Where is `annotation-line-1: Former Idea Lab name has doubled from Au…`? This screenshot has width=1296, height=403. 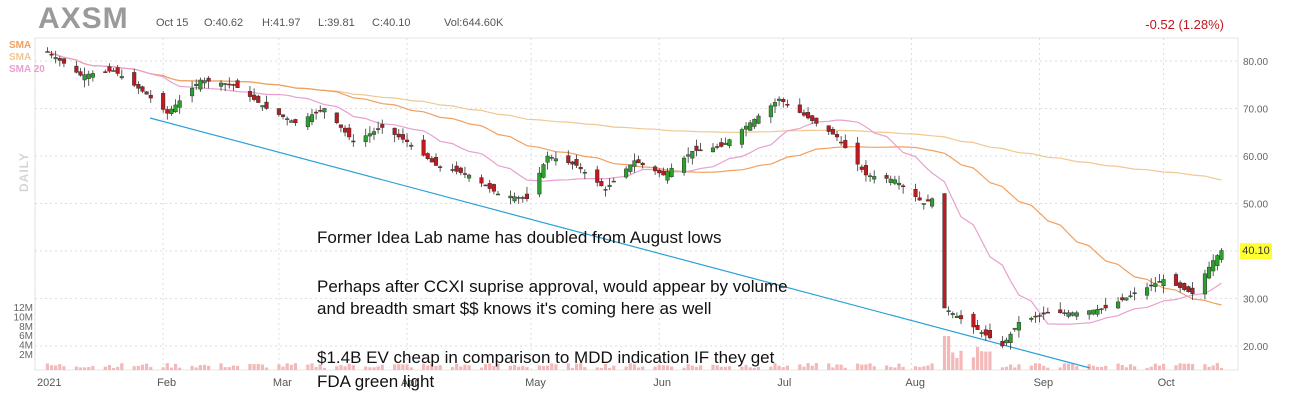
annotation-line-1: Former Idea Lab name has doubled from Au… is located at coordinates (519, 237).